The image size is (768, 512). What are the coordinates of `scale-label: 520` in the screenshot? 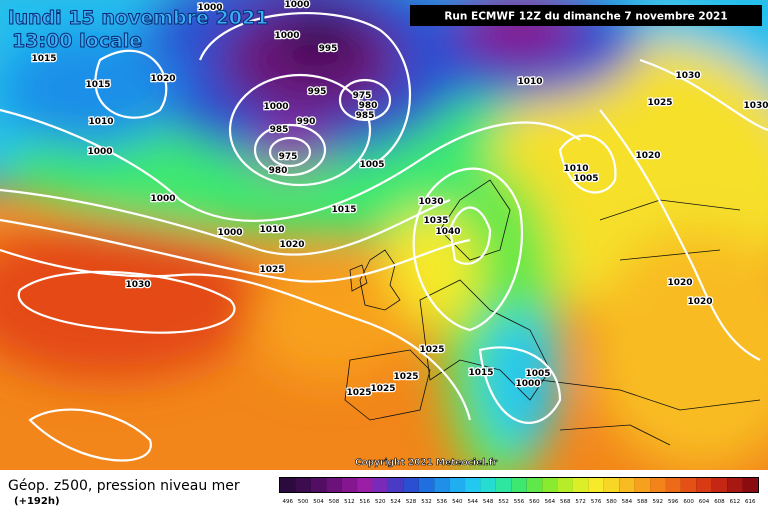 It's located at (380, 502).